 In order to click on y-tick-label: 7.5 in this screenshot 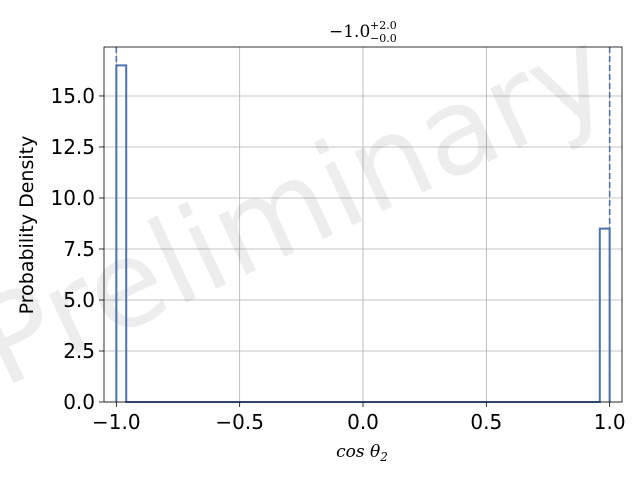, I will do `click(79, 249)`.